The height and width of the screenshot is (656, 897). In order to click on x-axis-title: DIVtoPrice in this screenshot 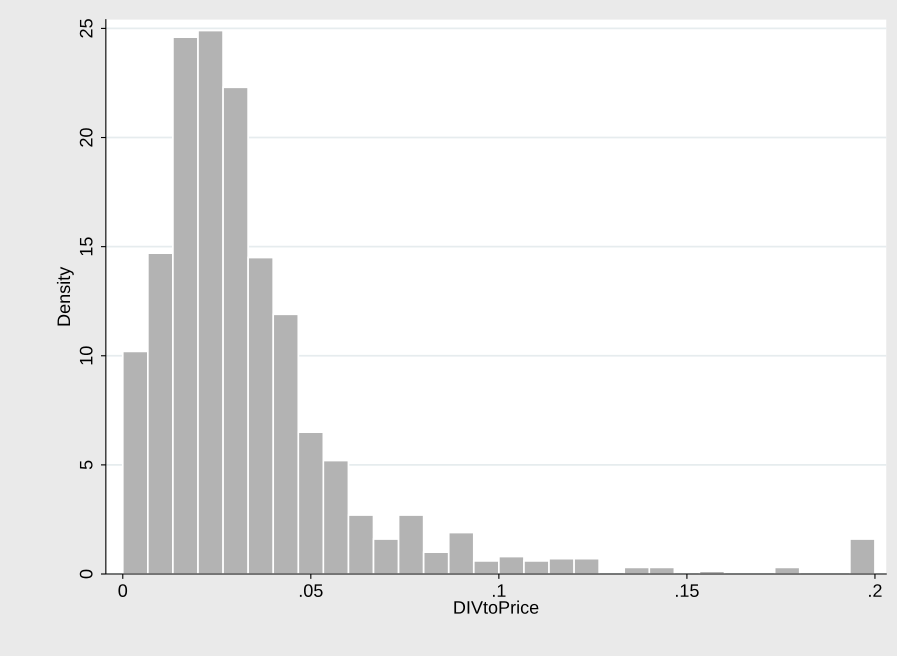, I will do `click(496, 607)`.